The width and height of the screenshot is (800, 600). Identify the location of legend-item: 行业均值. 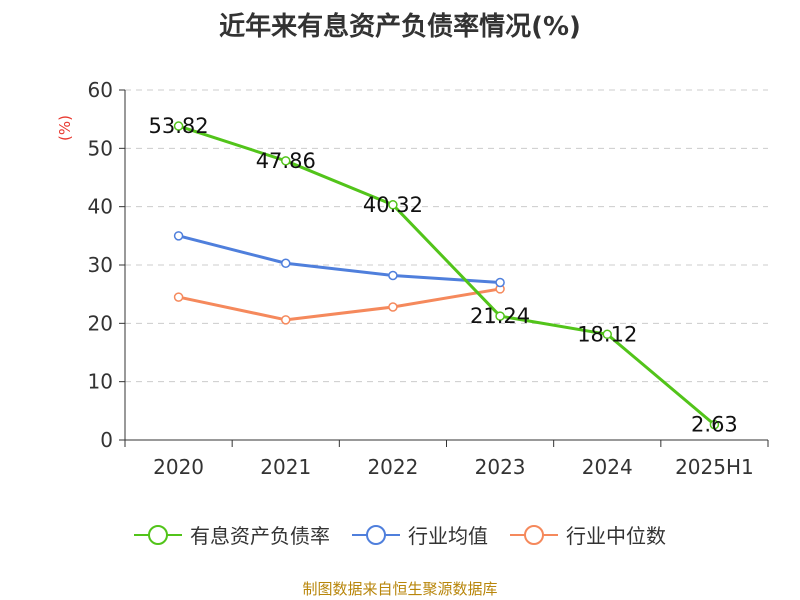
(420, 534).